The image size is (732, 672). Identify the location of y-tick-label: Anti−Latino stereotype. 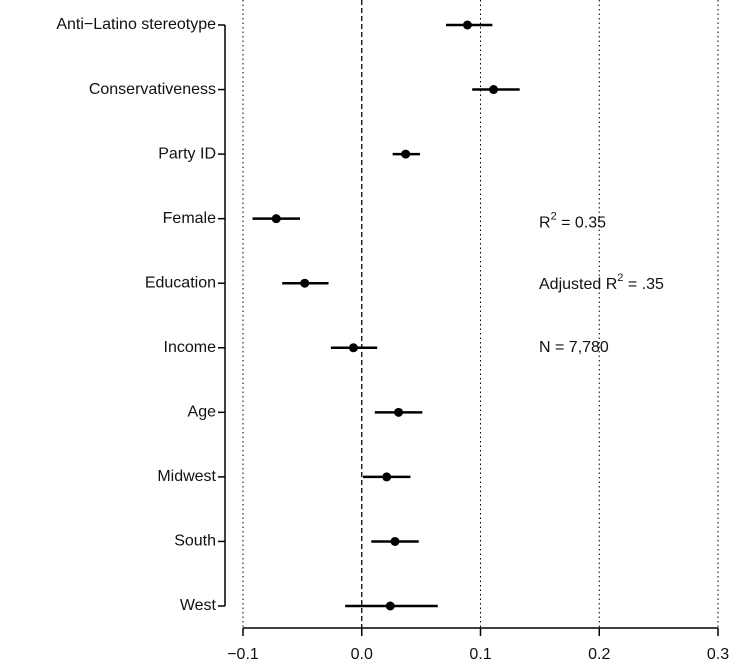
(136, 24).